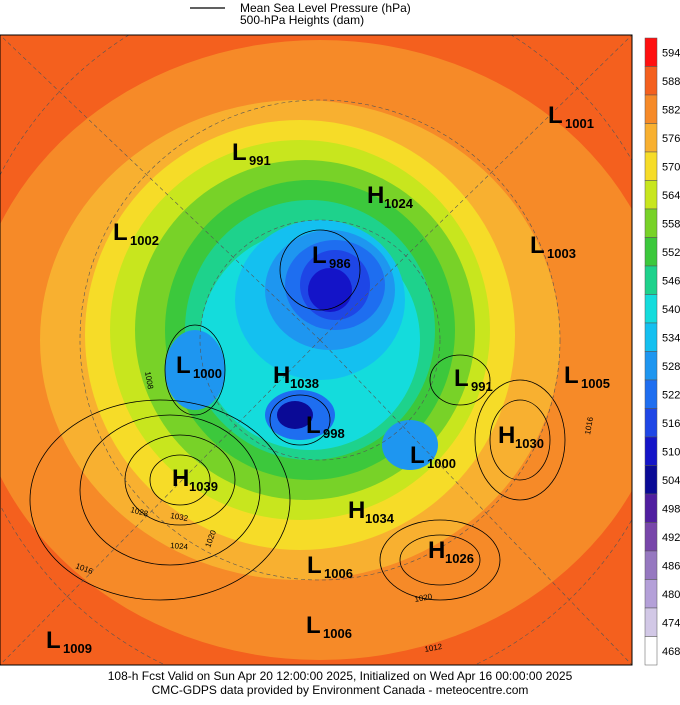  I want to click on colorbar-label: 498, so click(671, 509).